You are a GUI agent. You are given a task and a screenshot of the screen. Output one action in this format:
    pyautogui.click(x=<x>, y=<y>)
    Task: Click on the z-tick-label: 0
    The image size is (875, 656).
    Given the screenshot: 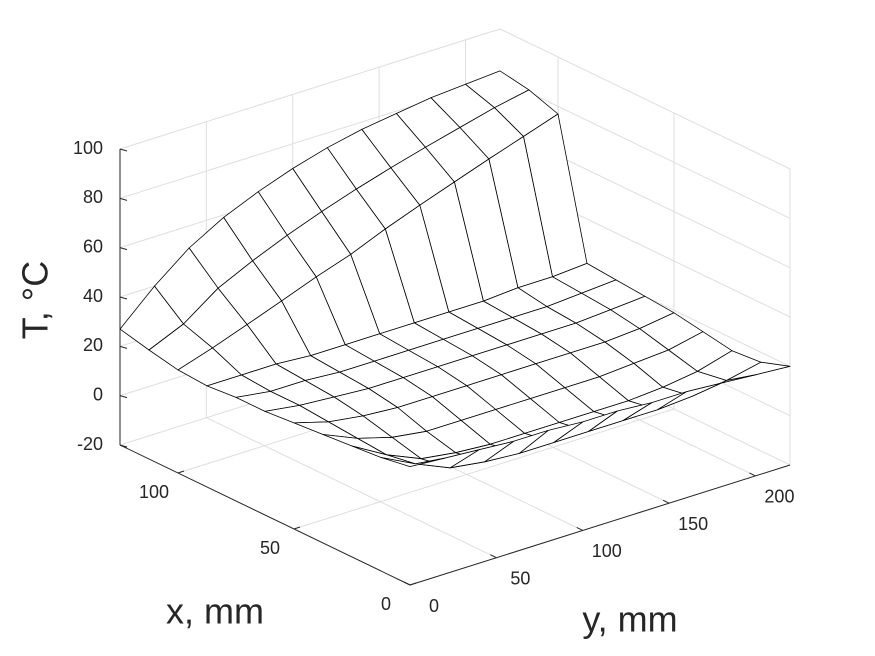 What is the action you would take?
    pyautogui.click(x=98, y=394)
    